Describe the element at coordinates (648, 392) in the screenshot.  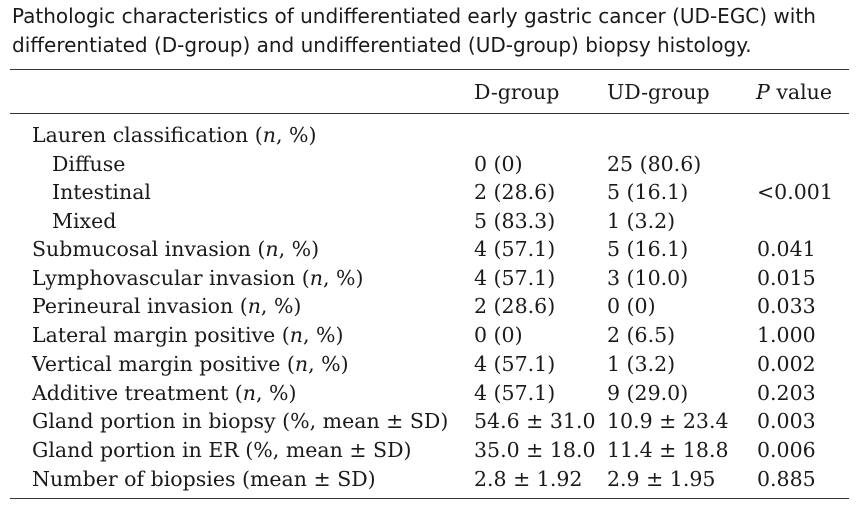
I see `cell-ud: 9 (29.0)` at that location.